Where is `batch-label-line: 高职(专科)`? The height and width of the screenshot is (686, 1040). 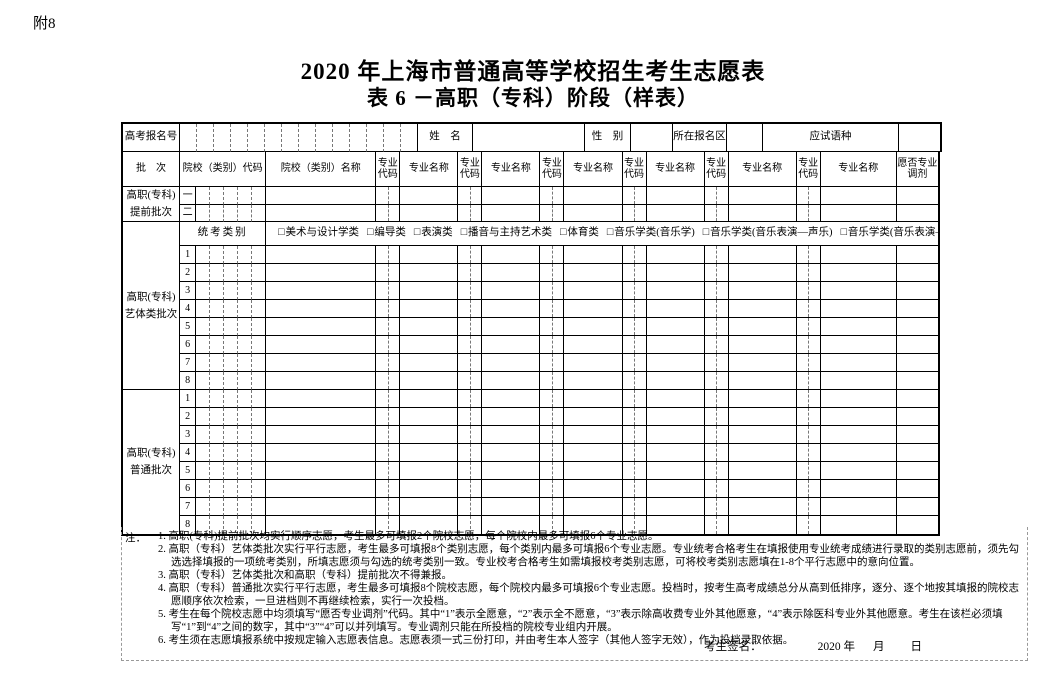
batch-label-line: 高职(专科) is located at coordinates (151, 453).